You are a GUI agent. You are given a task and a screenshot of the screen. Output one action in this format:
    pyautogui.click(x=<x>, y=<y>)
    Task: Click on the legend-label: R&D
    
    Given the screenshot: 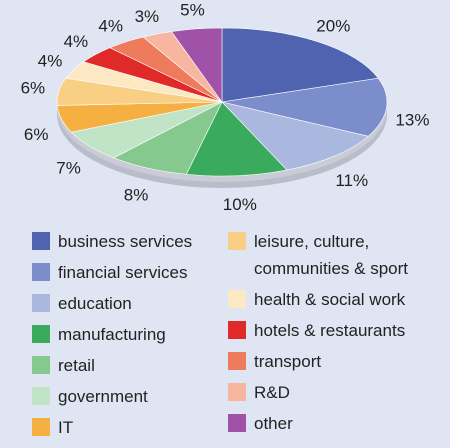 What is the action you would take?
    pyautogui.click(x=272, y=392)
    